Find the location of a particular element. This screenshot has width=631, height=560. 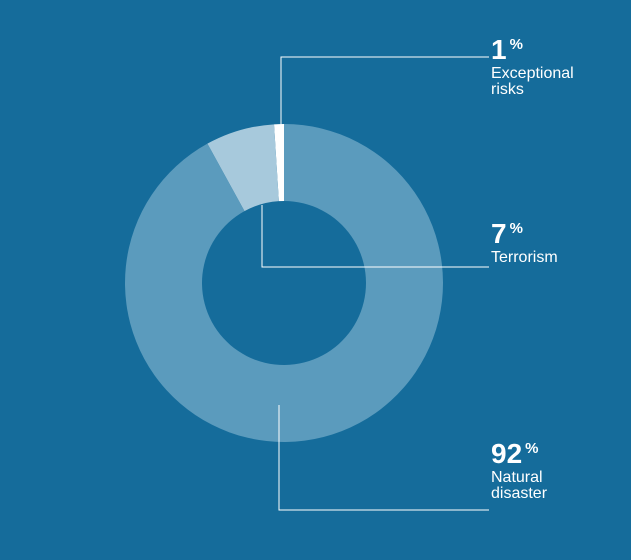

name-line-1-exceptional-risks: Exceptional is located at coordinates (532, 73).